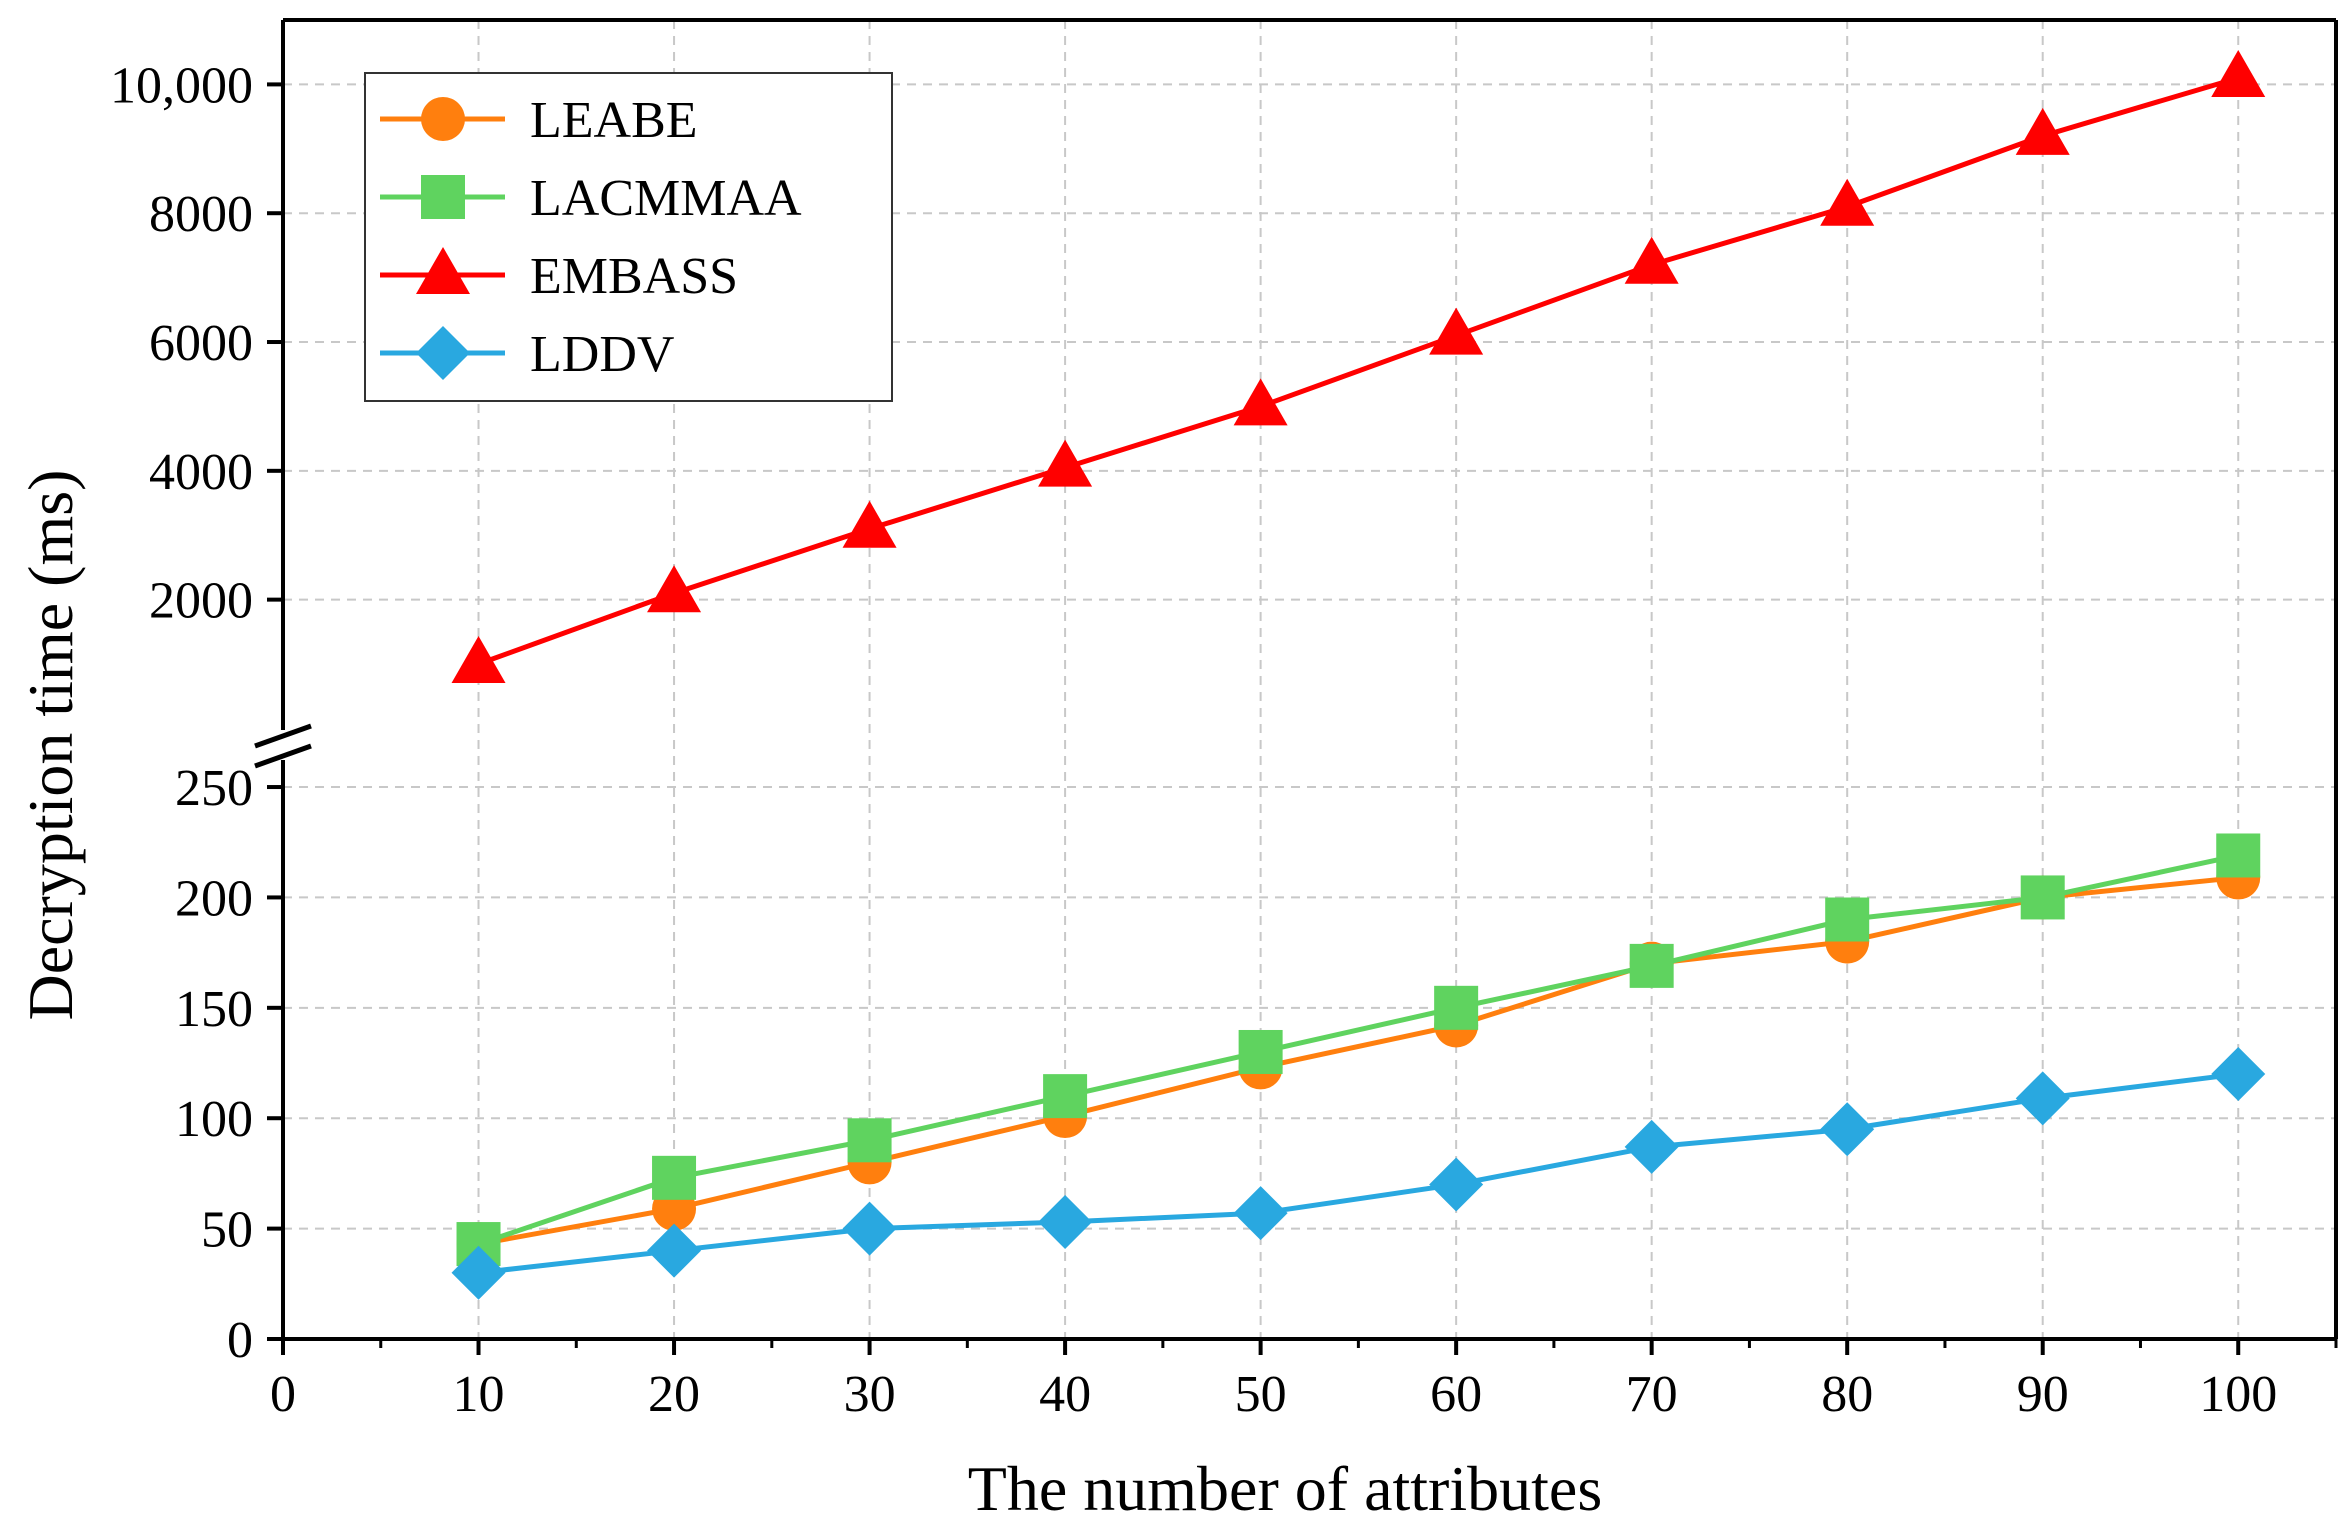 This screenshot has height=1529, width=2352. Describe the element at coordinates (634, 276) in the screenshot. I see `legend-label-embass: EMBASS` at that location.